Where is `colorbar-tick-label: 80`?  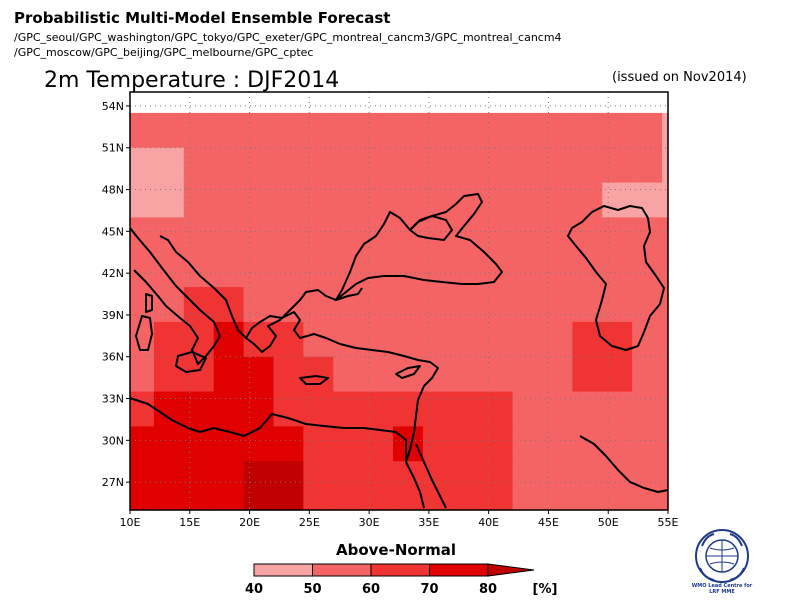
colorbar-tick-label: 80 is located at coordinates (488, 589).